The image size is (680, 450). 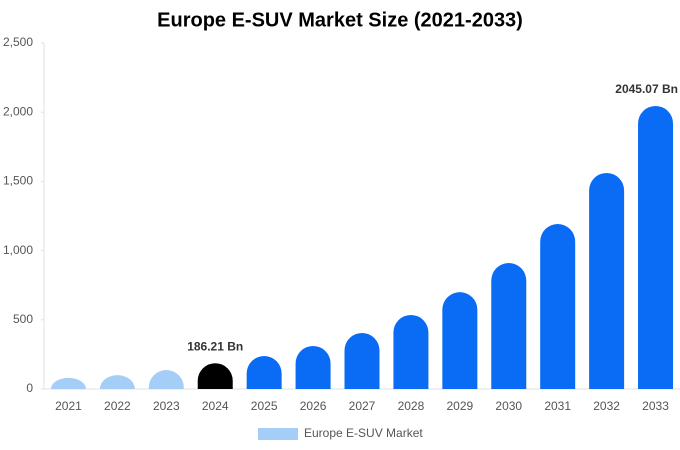 I want to click on y-tick-label: 2,000, so click(x=18, y=111).